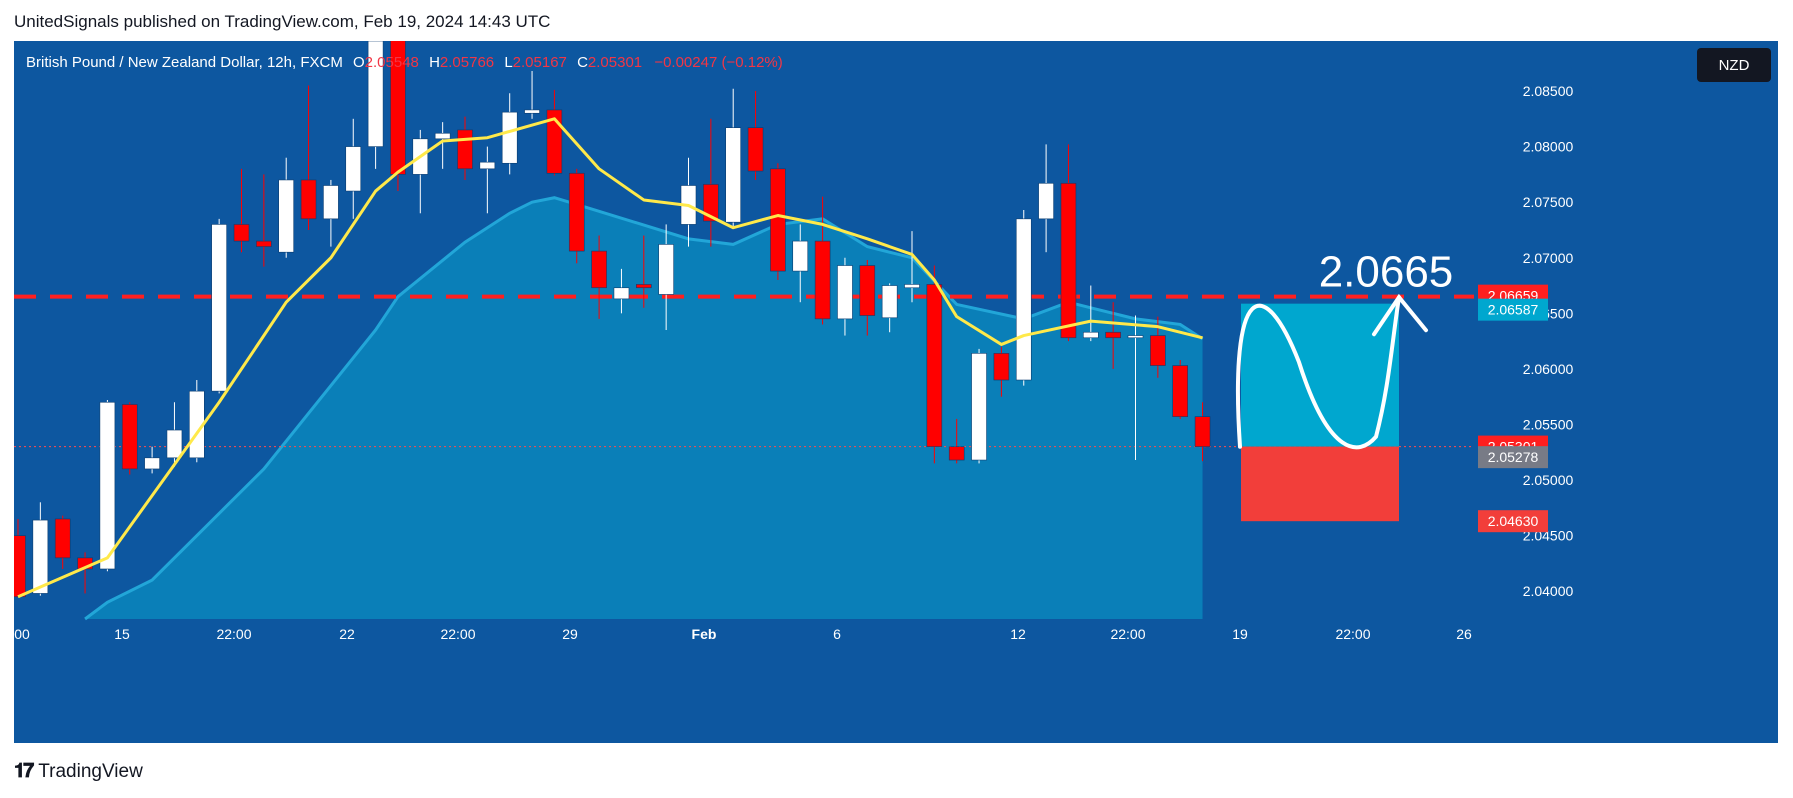 The image size is (1793, 798). What do you see at coordinates (1548, 369) in the screenshot?
I see `y-tick-label: 2.06000` at bounding box center [1548, 369].